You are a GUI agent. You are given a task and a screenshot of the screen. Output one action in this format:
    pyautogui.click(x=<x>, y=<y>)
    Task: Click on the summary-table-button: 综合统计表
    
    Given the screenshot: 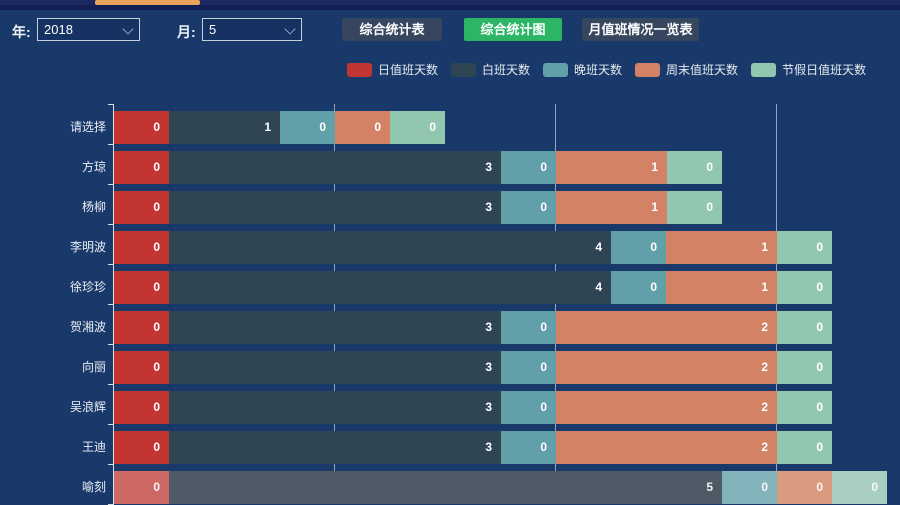 What is the action you would take?
    pyautogui.click(x=392, y=29)
    